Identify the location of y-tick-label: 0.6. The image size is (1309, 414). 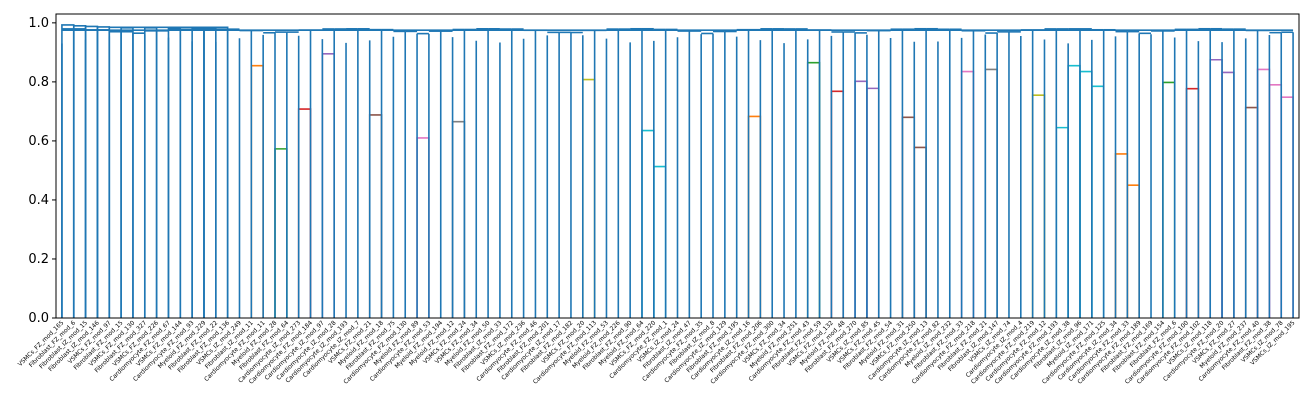
(38, 141).